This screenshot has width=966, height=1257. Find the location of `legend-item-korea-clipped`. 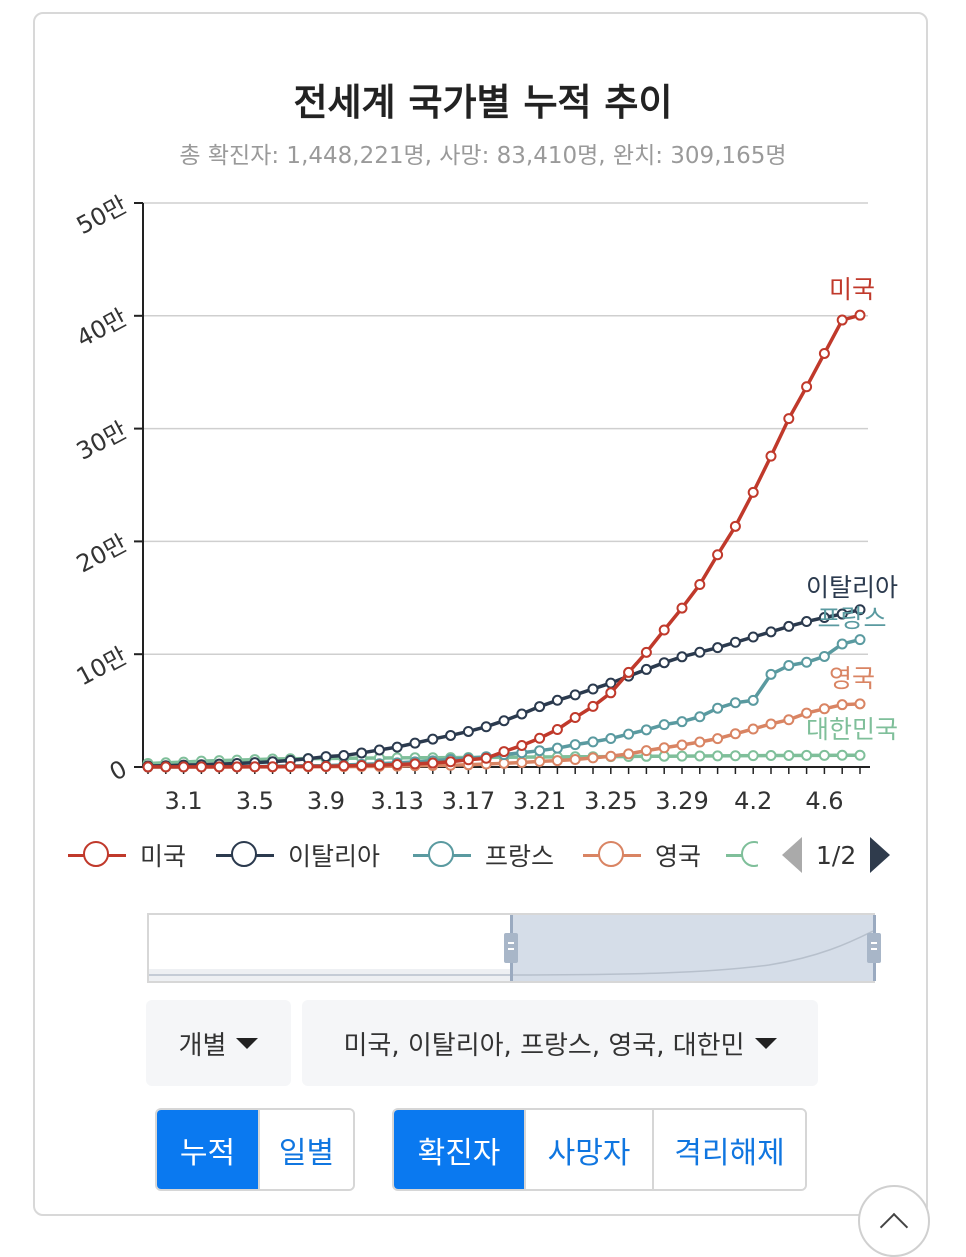

legend-item-korea-clipped is located at coordinates (742, 855).